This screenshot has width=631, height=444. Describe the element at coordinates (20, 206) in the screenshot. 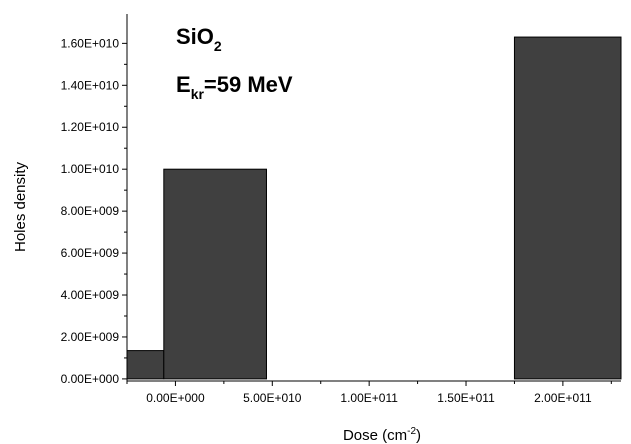

I see `y-axis-title: Holes density` at that location.